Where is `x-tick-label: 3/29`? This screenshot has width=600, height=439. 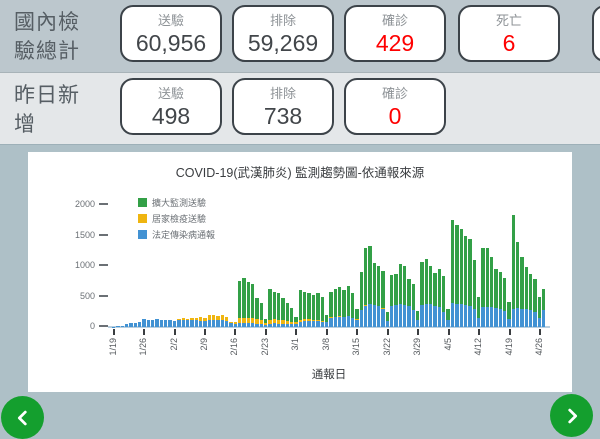
x-tick-label: 3/29 is located at coordinates (417, 347).